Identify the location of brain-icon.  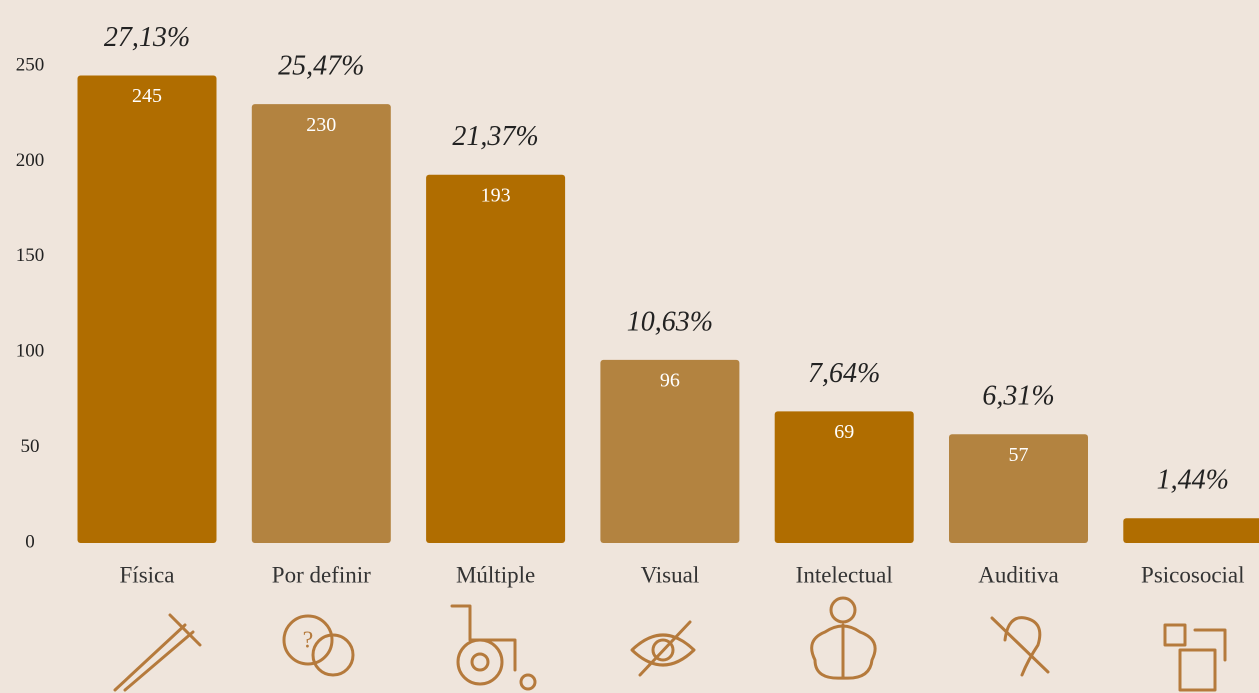
(843, 638).